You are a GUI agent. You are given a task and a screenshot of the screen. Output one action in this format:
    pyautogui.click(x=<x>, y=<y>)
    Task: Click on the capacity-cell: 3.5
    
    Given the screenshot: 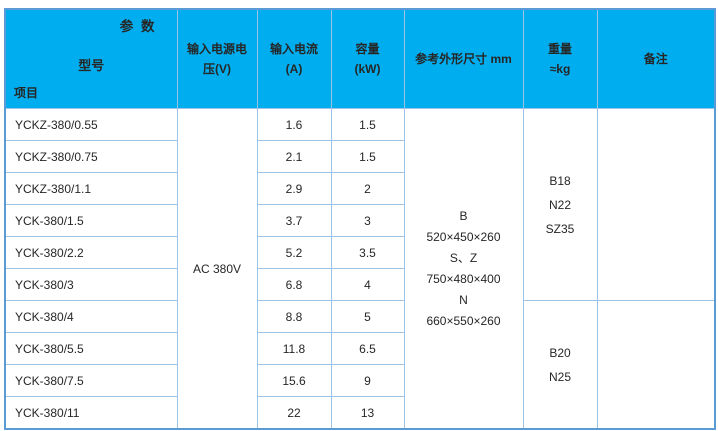 What is the action you would take?
    pyautogui.click(x=367, y=252)
    